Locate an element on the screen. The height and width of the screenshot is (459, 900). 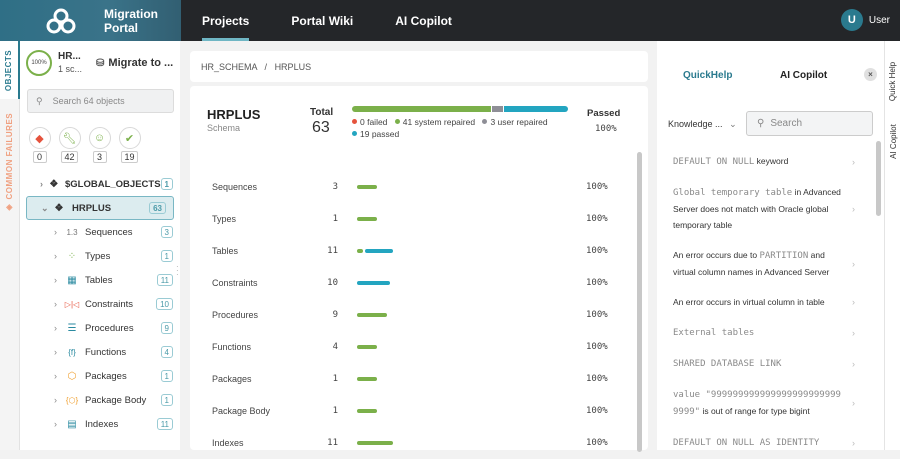
table-row: Indexes 11 100% is located at coordinates (410, 443).